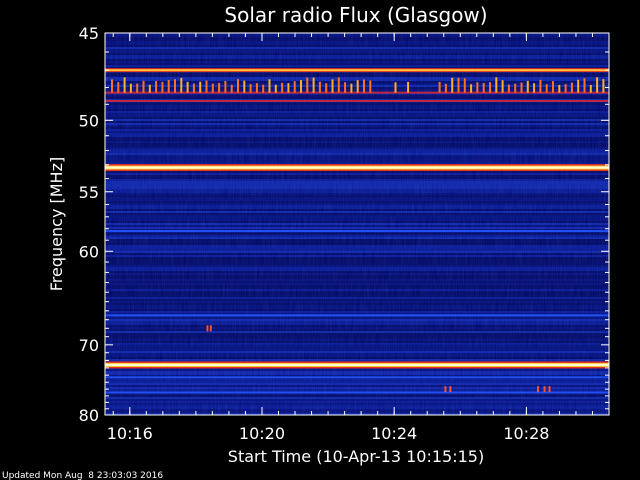 This screenshot has width=640, height=480. I want to click on y-axis-label: Frequency [MHz], so click(56, 224).